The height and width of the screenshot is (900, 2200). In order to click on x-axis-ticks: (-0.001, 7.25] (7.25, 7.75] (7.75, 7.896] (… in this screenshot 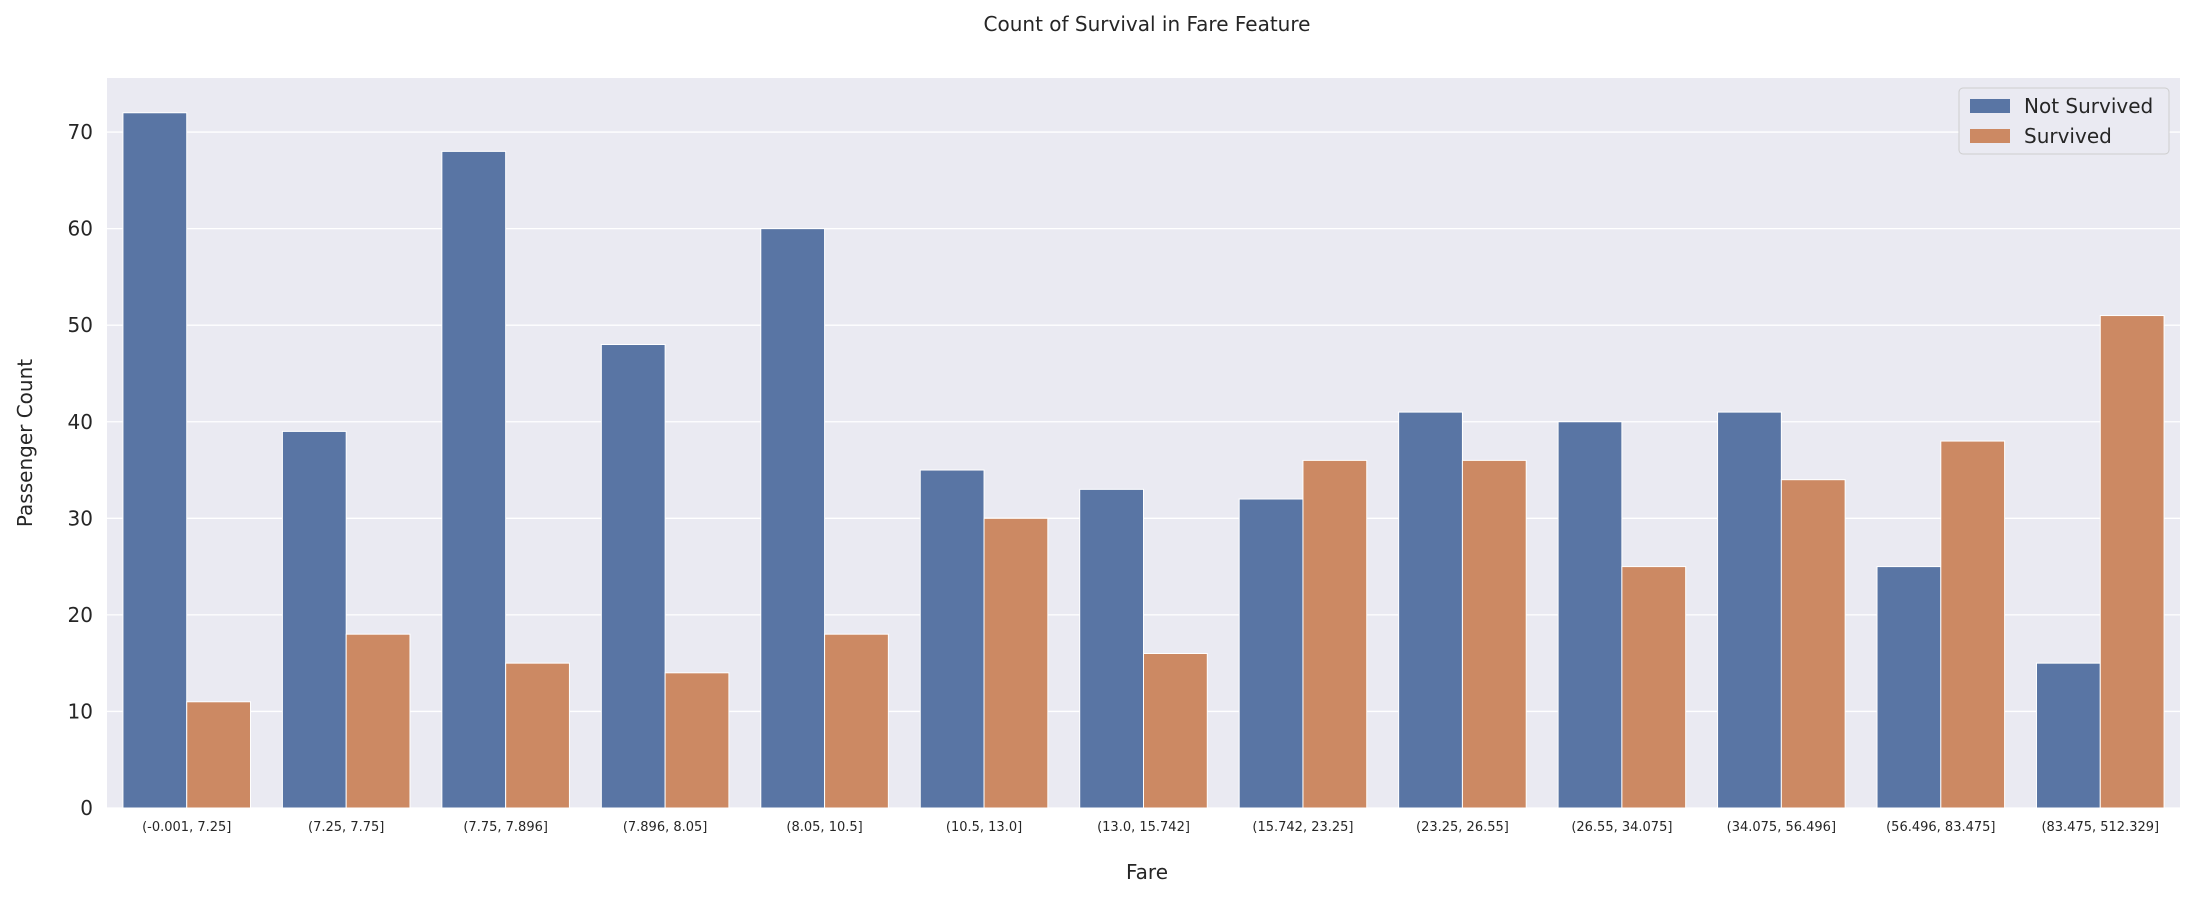, I will do `click(1150, 827)`.